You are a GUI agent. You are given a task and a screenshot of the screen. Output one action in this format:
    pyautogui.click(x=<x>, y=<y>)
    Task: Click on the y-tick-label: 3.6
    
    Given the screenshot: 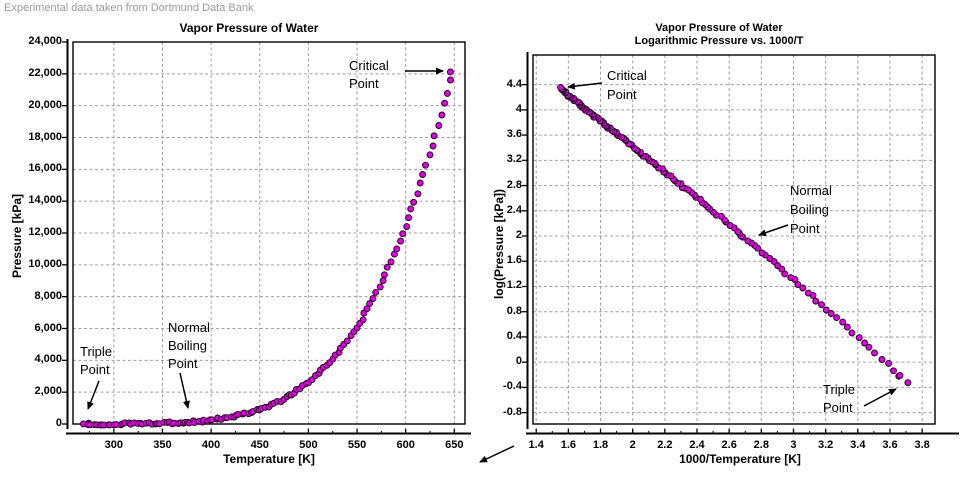 What is the action you would take?
    pyautogui.click(x=514, y=134)
    